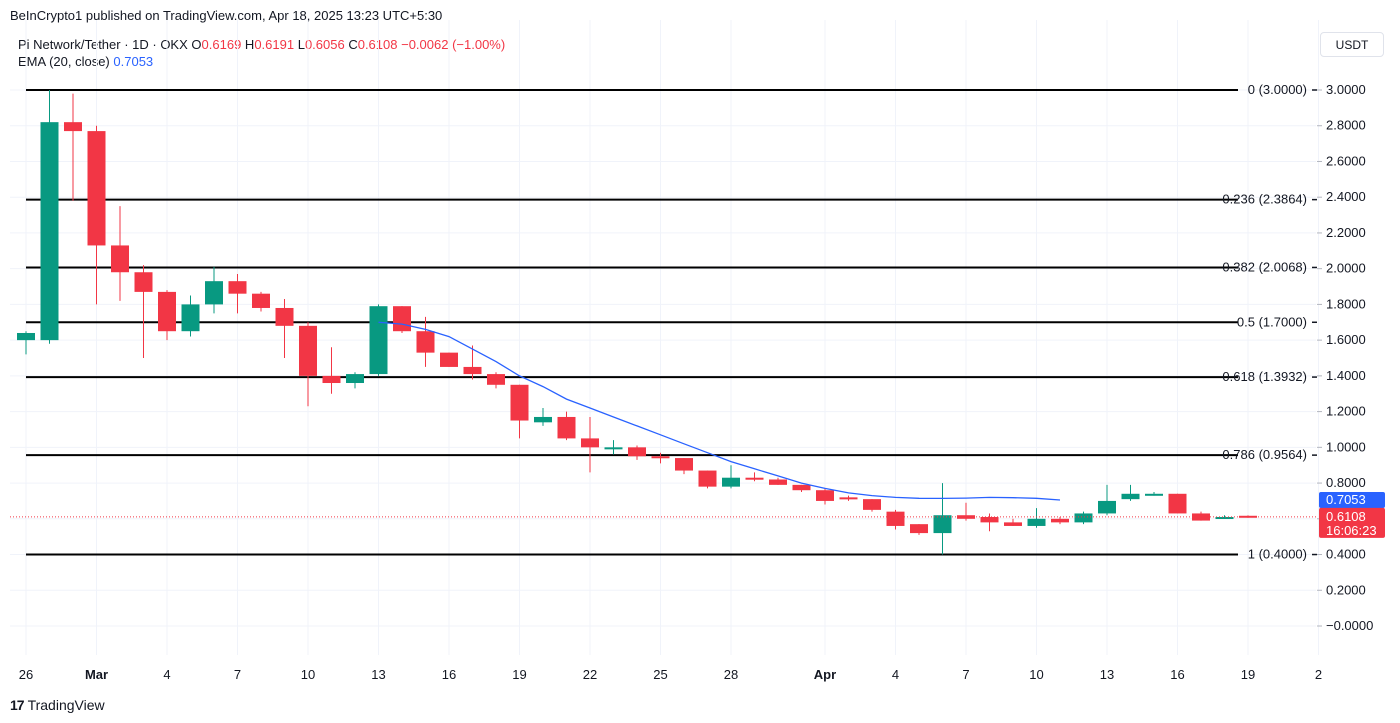 The width and height of the screenshot is (1400, 723). I want to click on y-axis-label: 0.4000, so click(1346, 554).